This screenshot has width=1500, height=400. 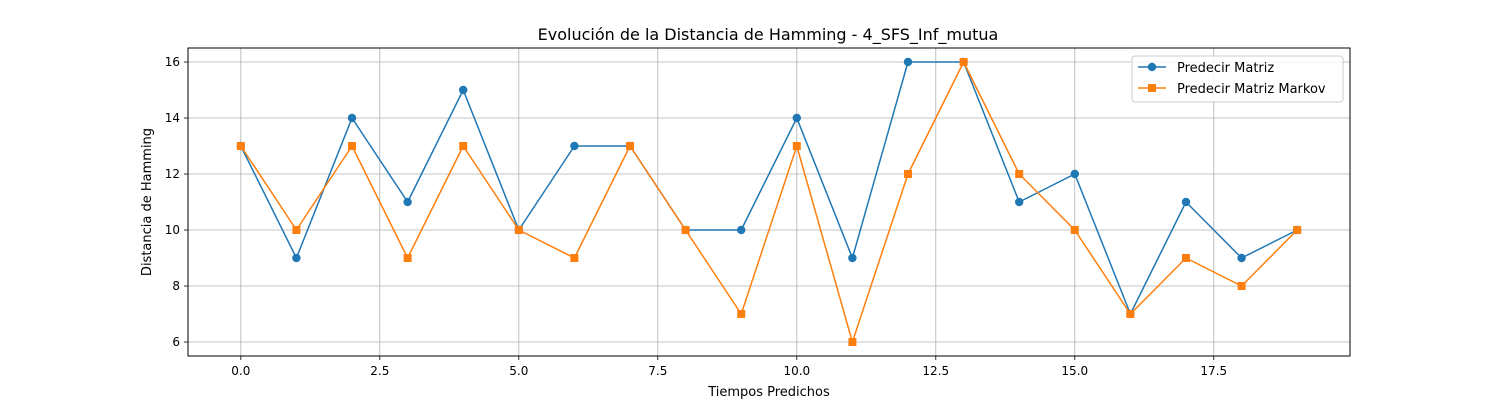 I want to click on legend-label-predecir-matriz-markov: Predecir Matriz Markov, so click(x=1251, y=89).